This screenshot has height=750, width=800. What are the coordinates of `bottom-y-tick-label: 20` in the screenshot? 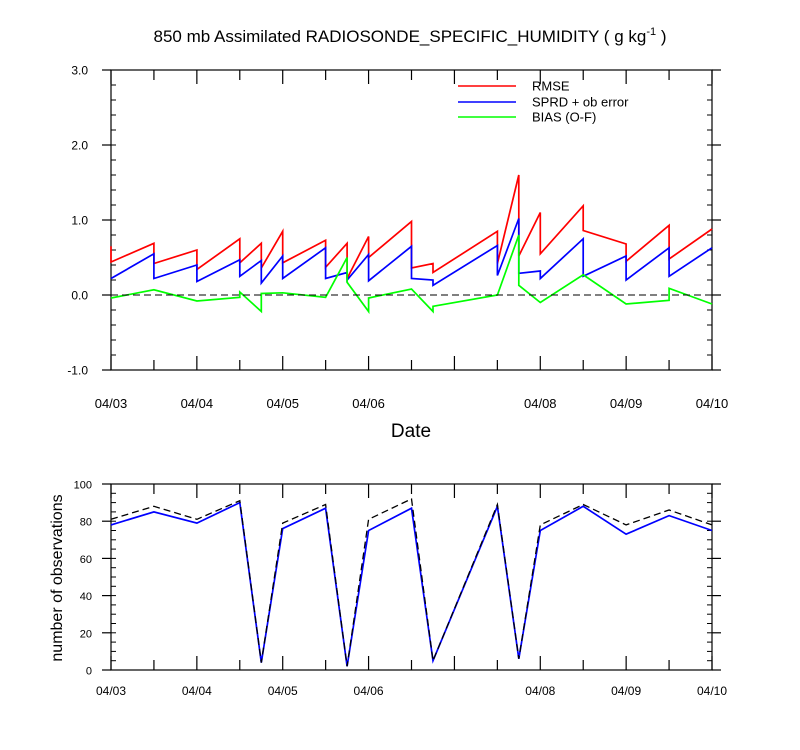 It's located at (86, 634).